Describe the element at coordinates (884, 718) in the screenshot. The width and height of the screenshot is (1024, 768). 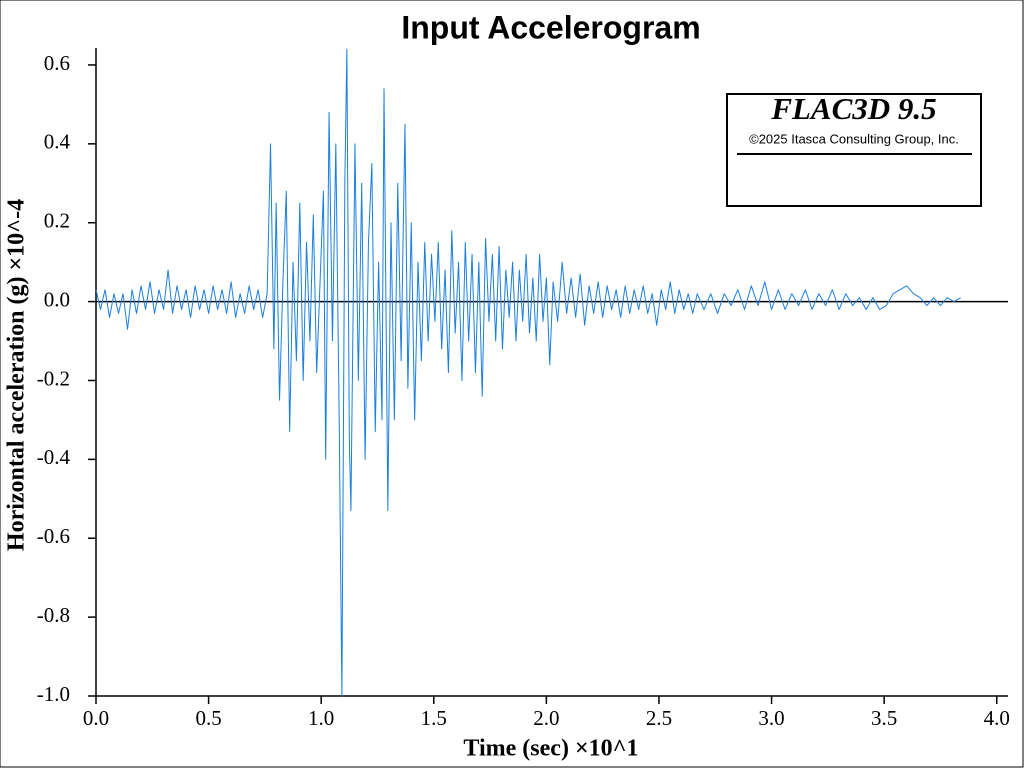
I see `x-tick-label: 3.5` at that location.